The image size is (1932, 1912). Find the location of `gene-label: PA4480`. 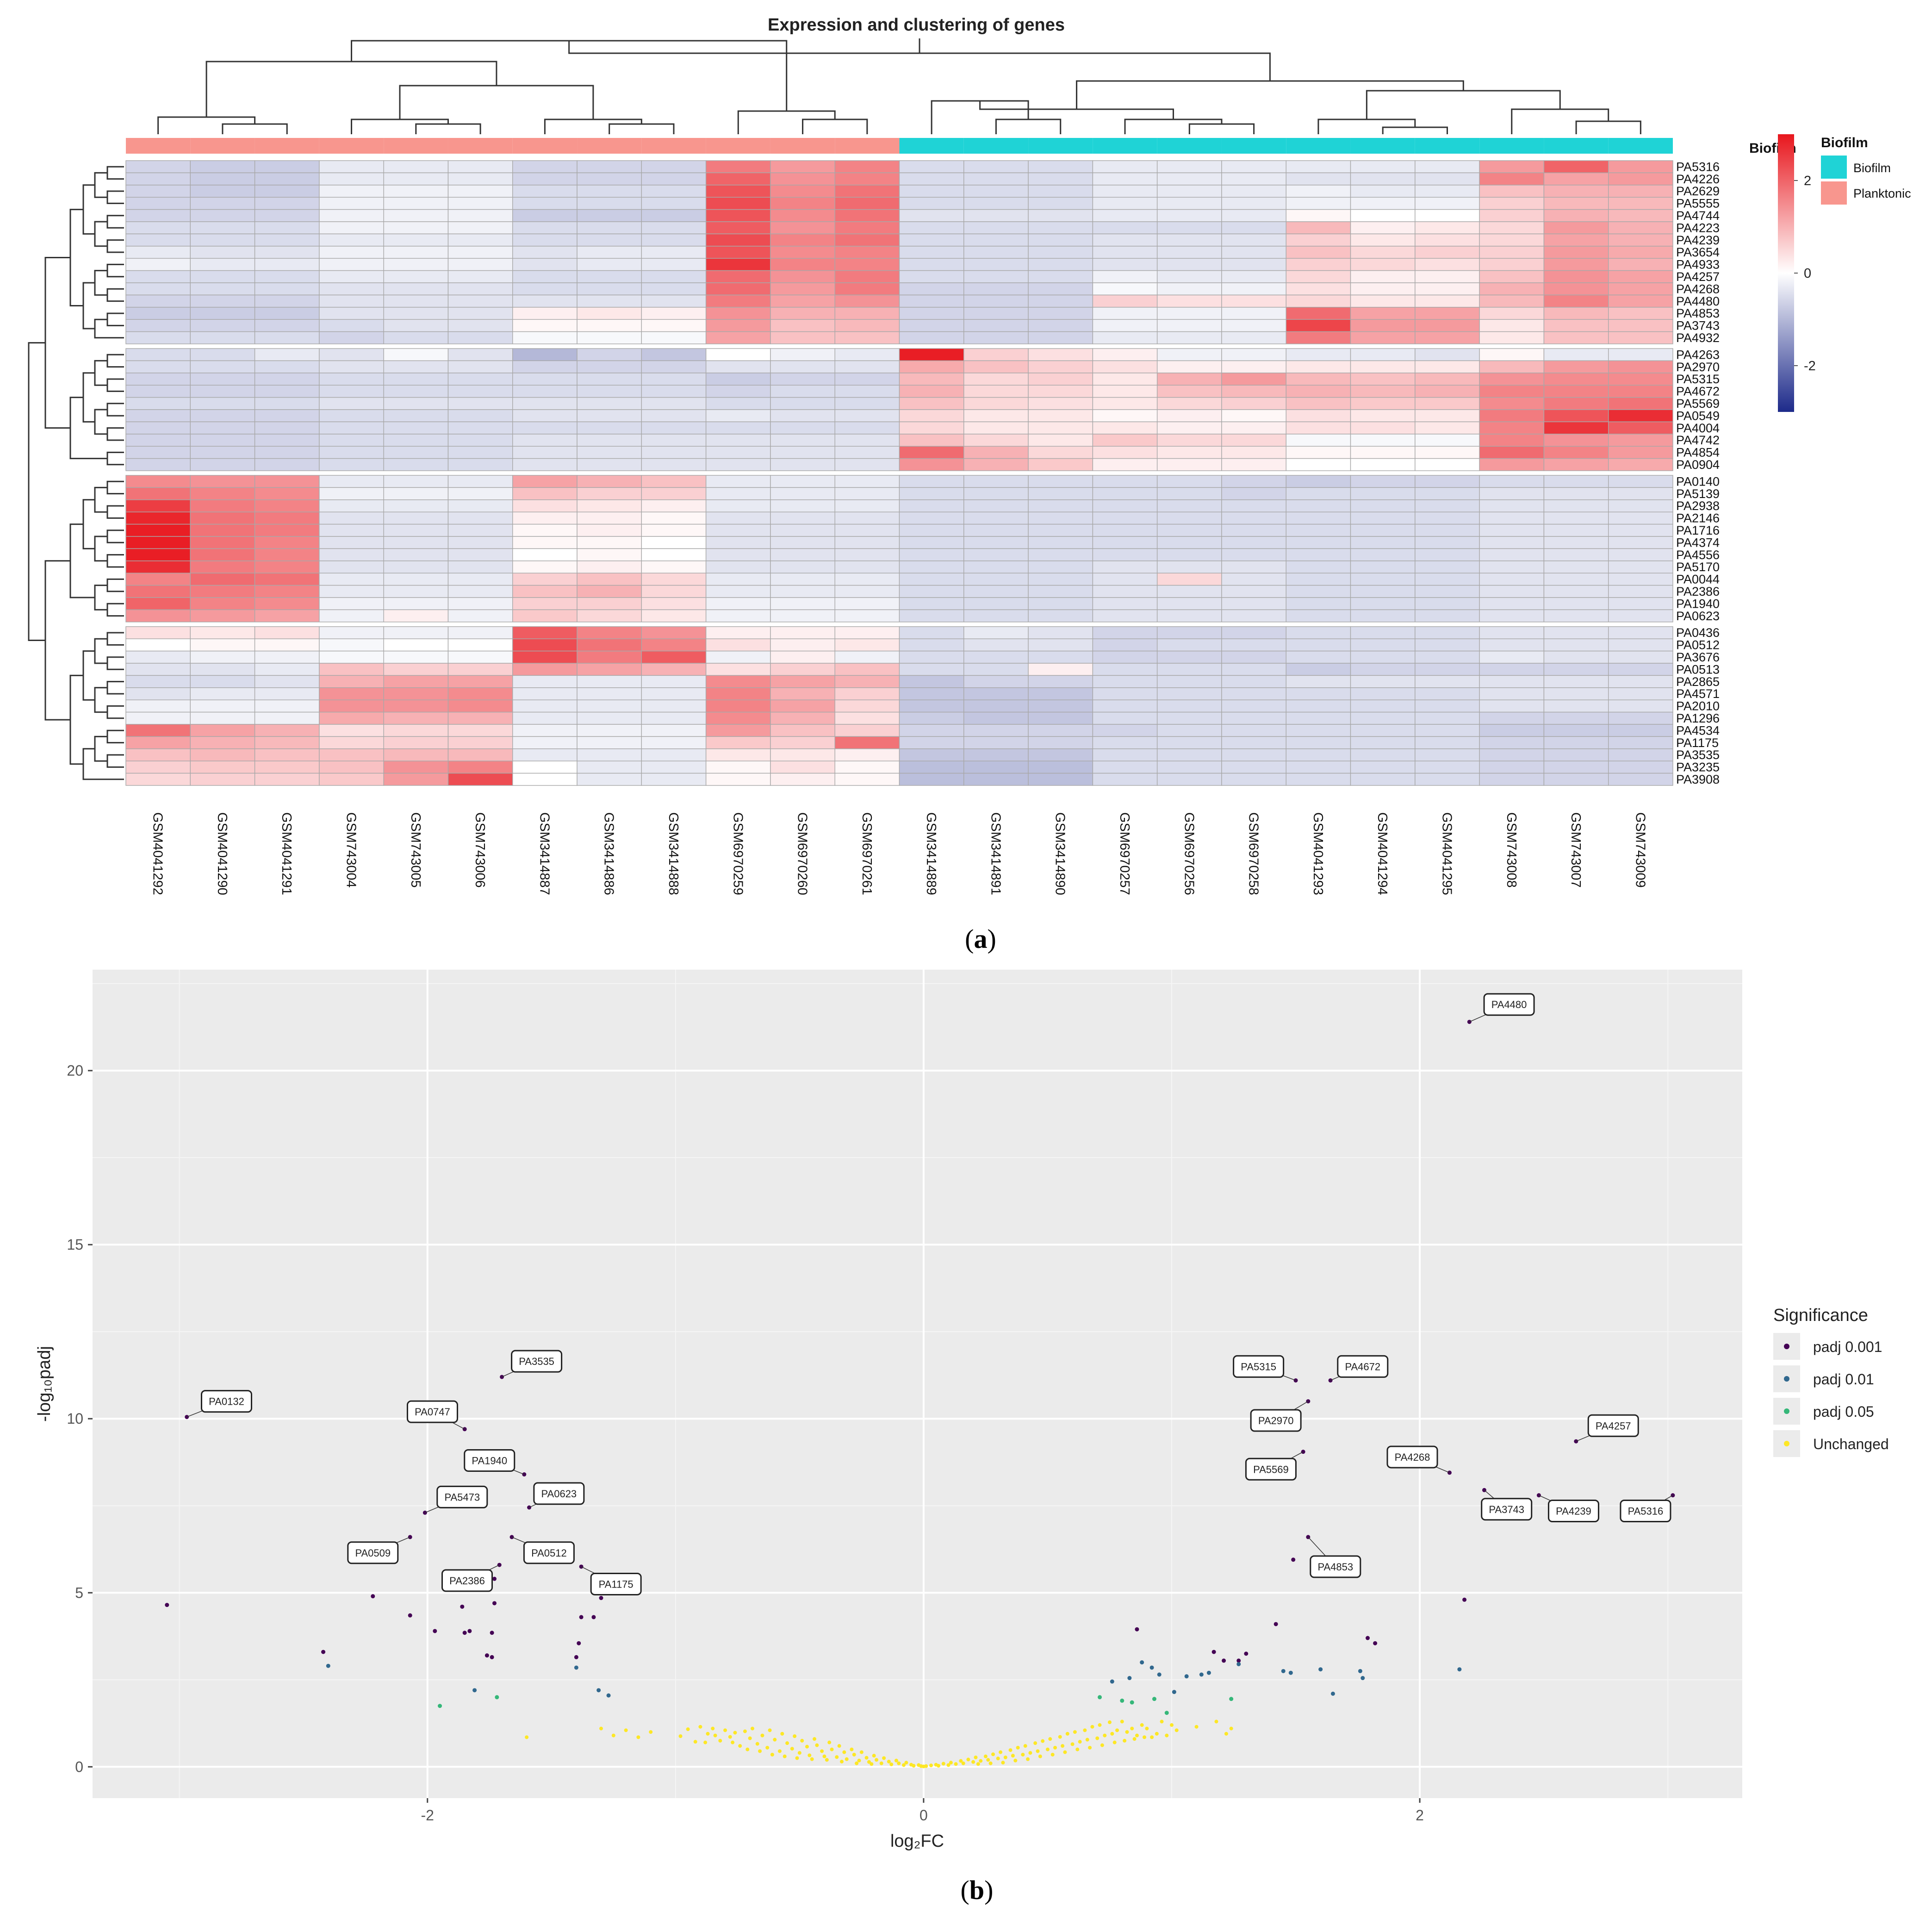

gene-label: PA4480 is located at coordinates (1698, 301).